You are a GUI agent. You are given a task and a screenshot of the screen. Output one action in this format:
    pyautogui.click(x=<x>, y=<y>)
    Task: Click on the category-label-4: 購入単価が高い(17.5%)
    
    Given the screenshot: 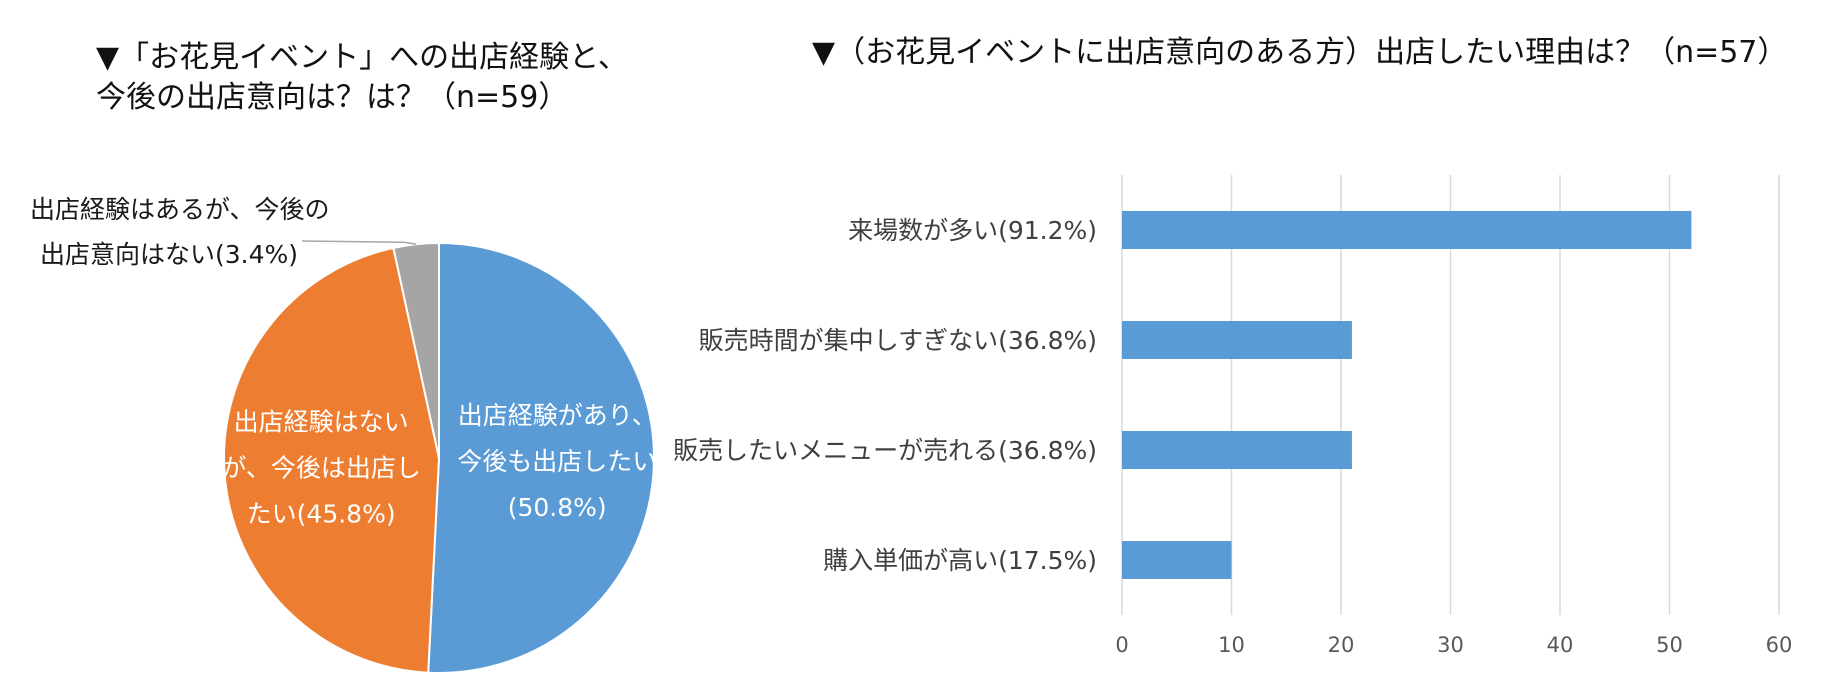 What is the action you would take?
    pyautogui.click(x=960, y=560)
    